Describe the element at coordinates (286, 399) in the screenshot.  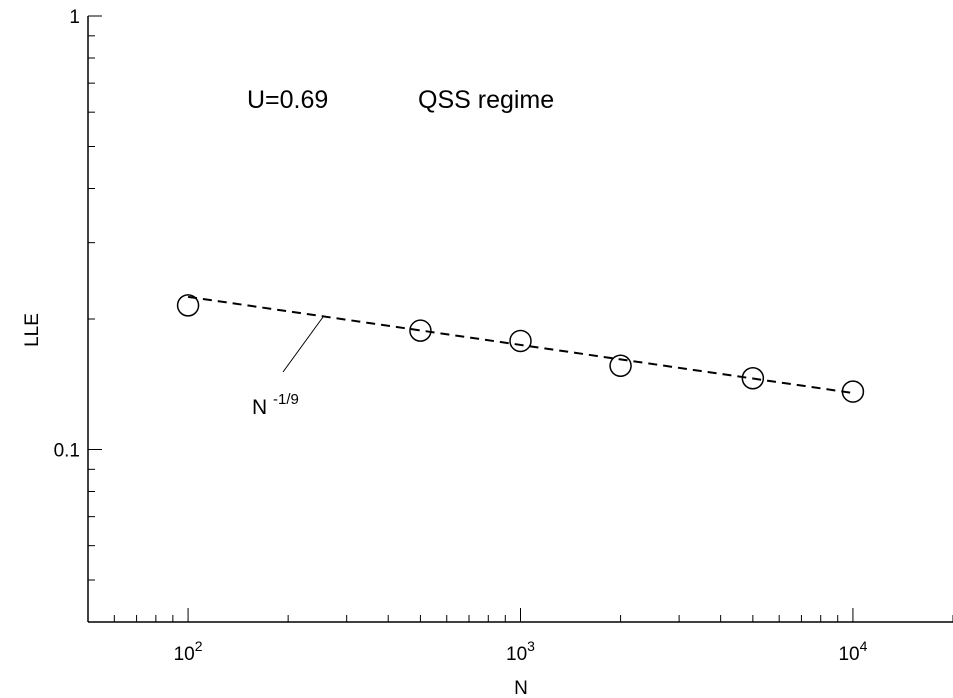
I see `fit-label-exponent: -1/9` at that location.